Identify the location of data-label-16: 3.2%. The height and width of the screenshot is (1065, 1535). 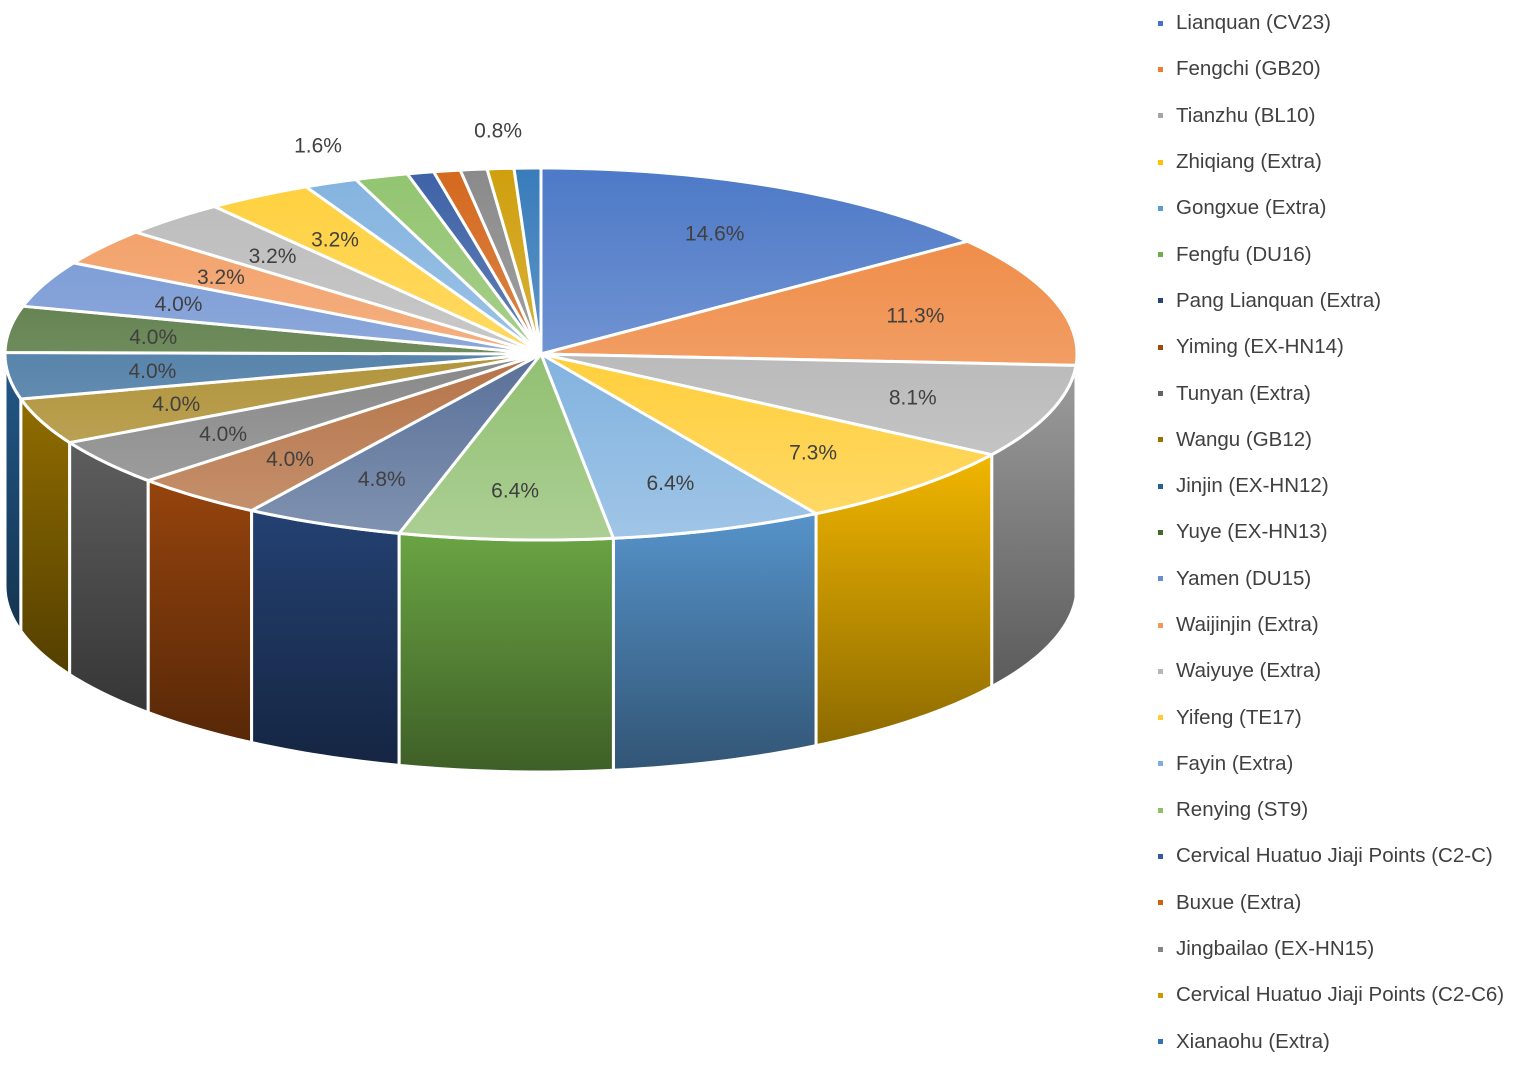
(335, 240).